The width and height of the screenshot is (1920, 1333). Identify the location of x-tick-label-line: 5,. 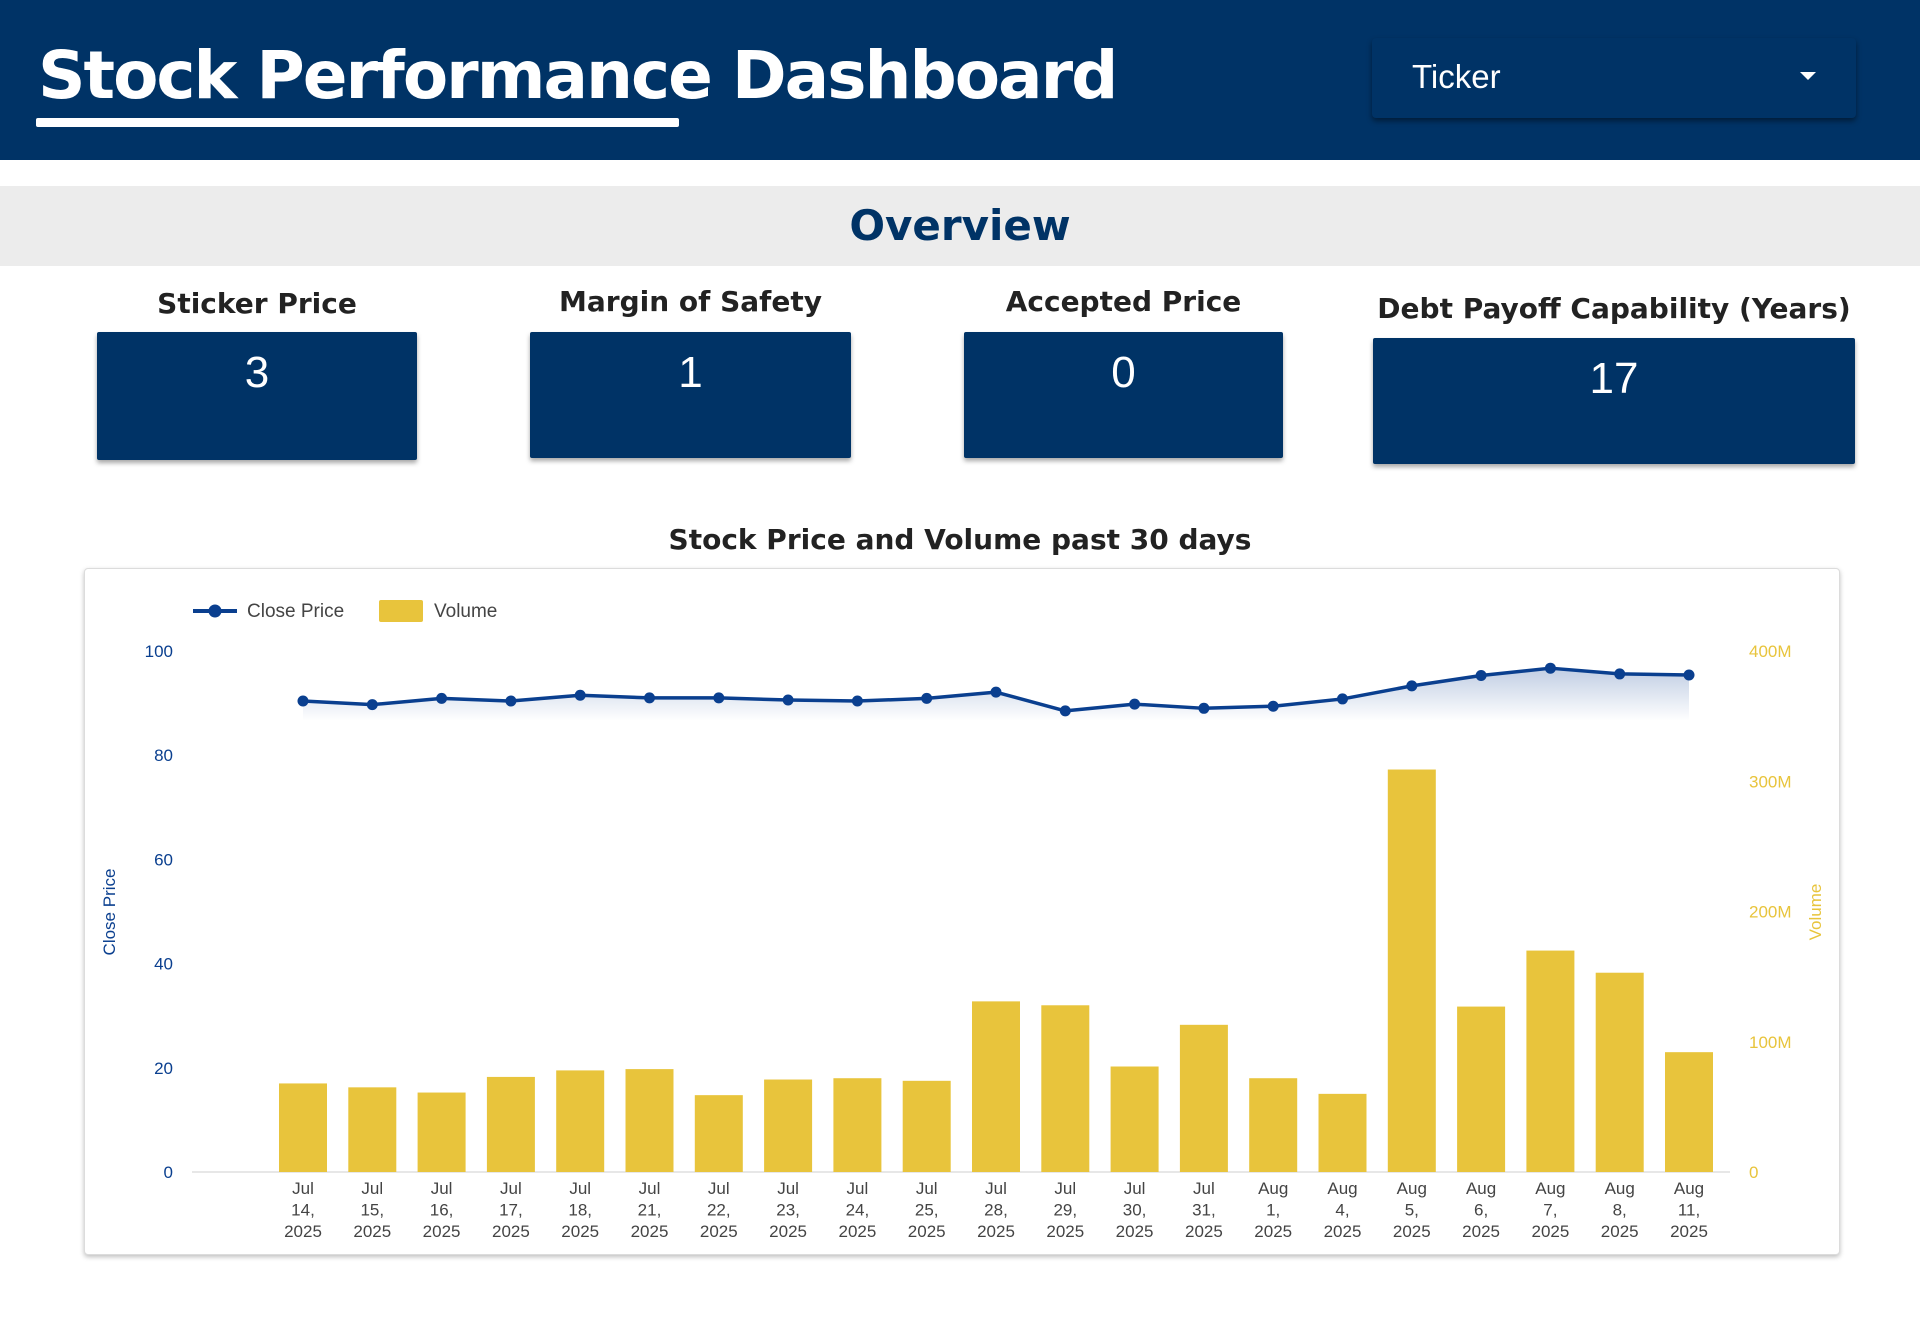
(1412, 1210).